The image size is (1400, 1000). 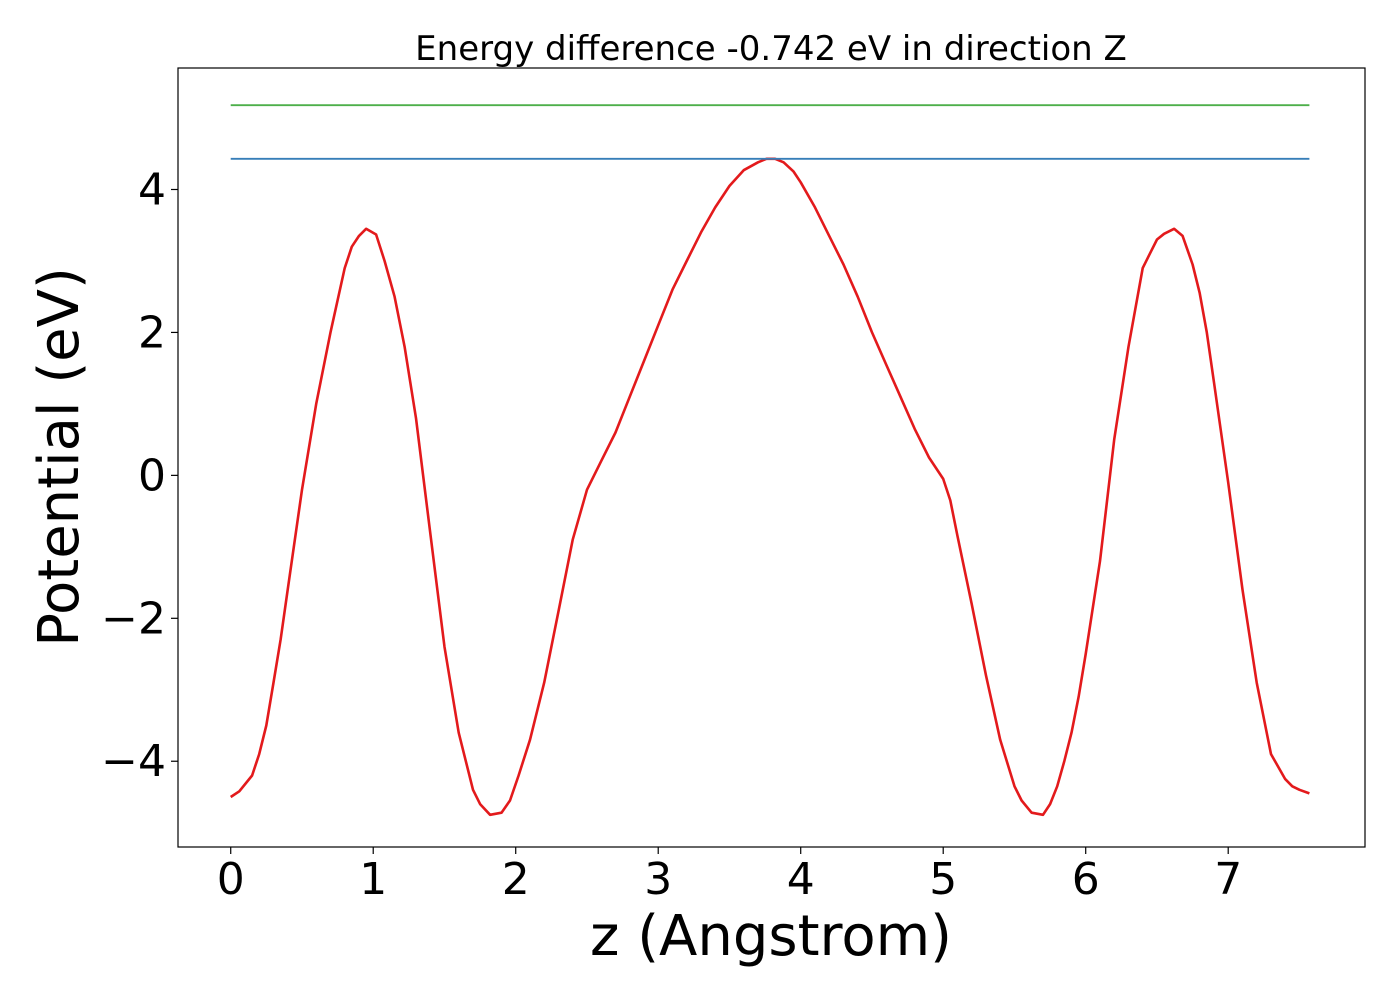 I want to click on x-tick-label: 3, so click(x=658, y=879).